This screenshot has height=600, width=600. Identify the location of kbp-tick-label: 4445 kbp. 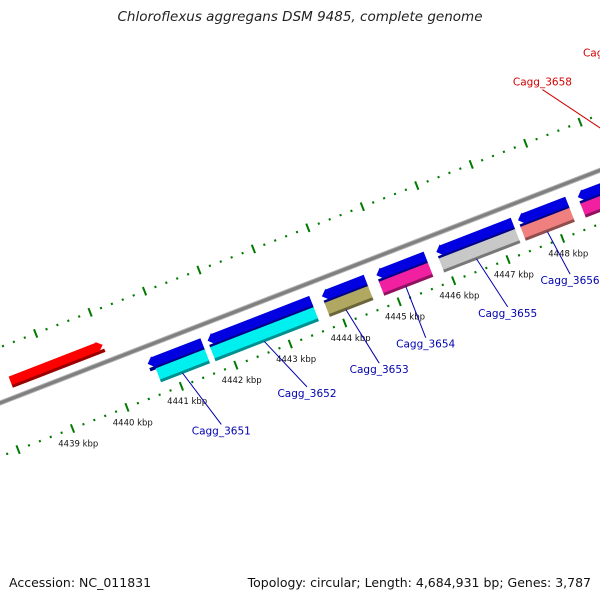
(405, 318).